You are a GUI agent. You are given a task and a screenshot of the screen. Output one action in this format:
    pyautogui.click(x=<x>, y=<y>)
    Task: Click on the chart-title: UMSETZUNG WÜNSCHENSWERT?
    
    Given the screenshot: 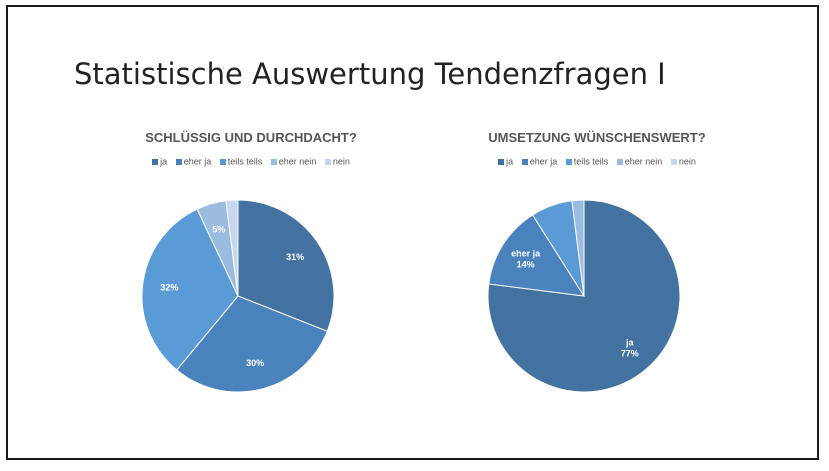 What is the action you would take?
    pyautogui.click(x=597, y=137)
    